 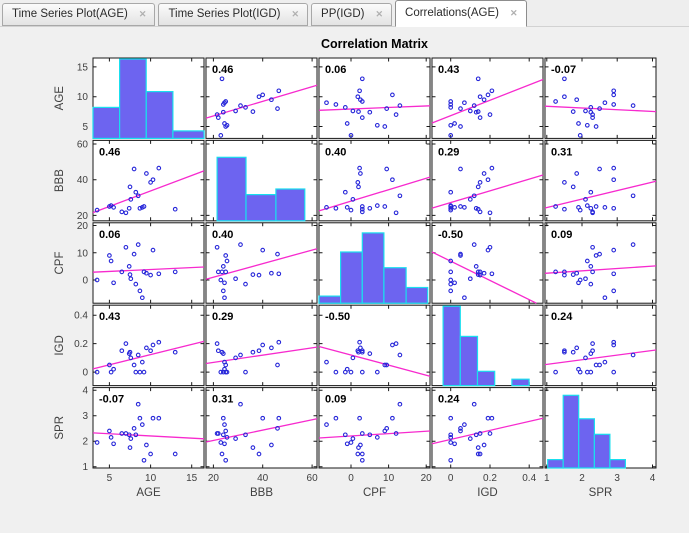 What do you see at coordinates (85, 127) in the screenshot?
I see `y-tick-label: 5` at bounding box center [85, 127].